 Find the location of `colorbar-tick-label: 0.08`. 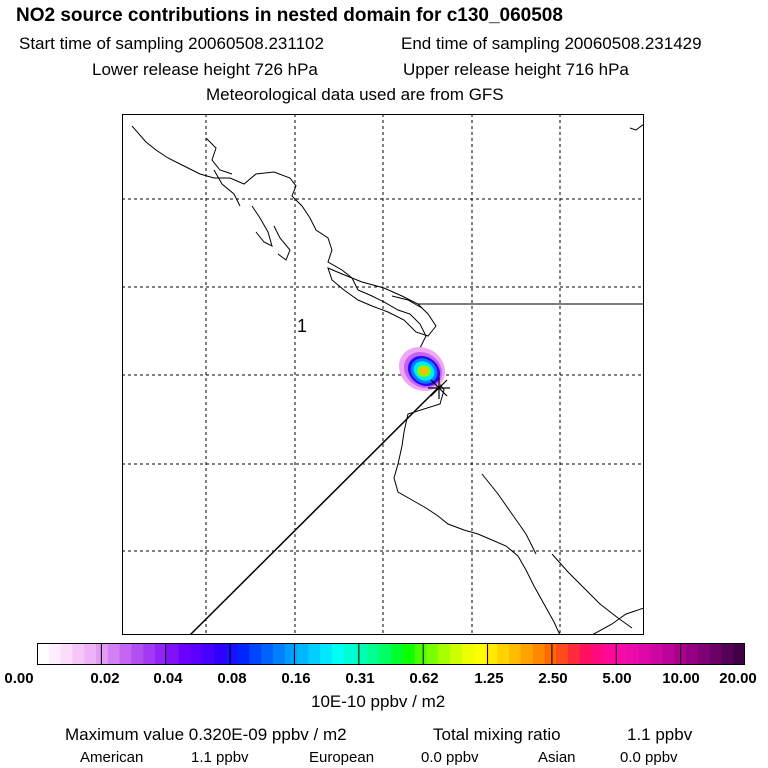

colorbar-tick-label: 0.08 is located at coordinates (232, 678).